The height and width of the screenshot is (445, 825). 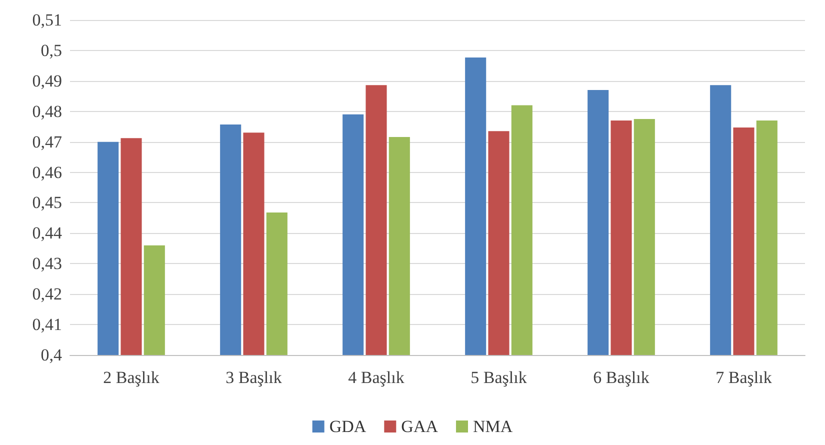 What do you see at coordinates (47, 294) in the screenshot?
I see `y-tick-label: 0,42` at bounding box center [47, 294].